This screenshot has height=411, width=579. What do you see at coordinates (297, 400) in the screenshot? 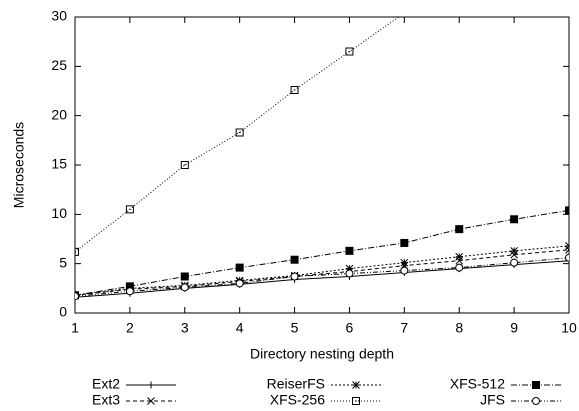
I see `legend-label: XFS-256` at bounding box center [297, 400].